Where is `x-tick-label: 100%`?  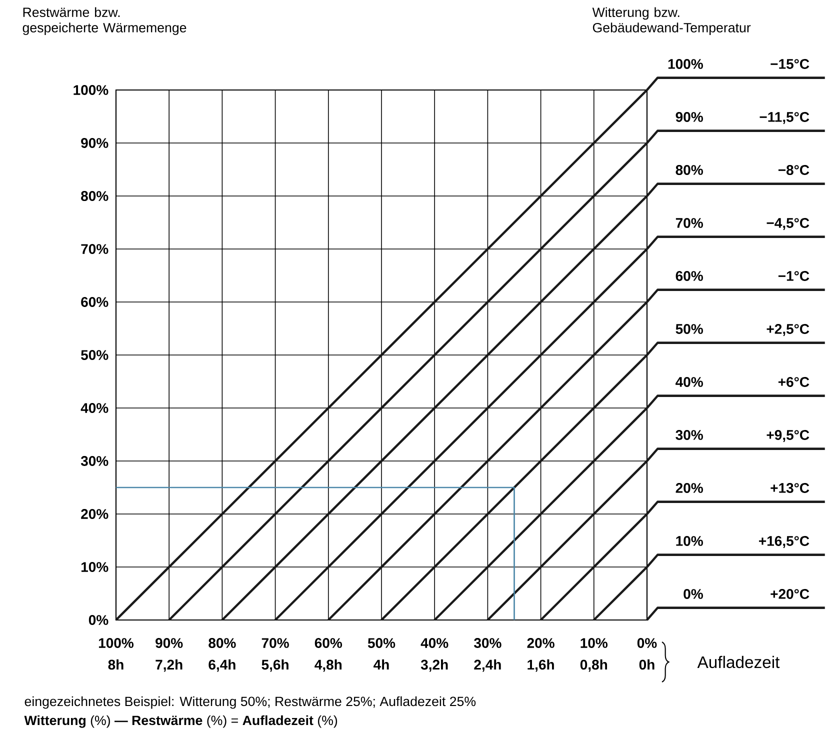 x-tick-label: 100% is located at coordinates (116, 643).